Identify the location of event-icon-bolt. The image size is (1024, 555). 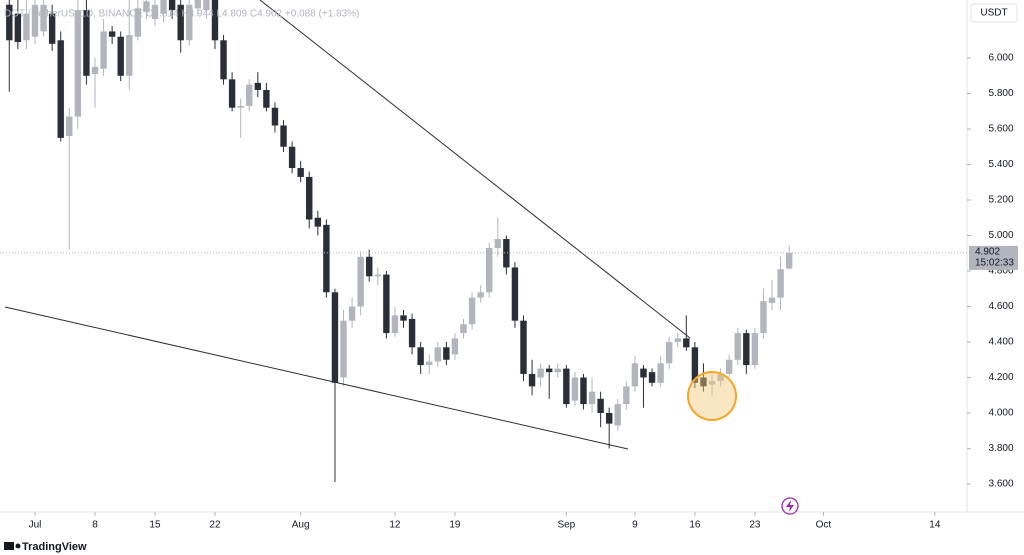
(790, 506).